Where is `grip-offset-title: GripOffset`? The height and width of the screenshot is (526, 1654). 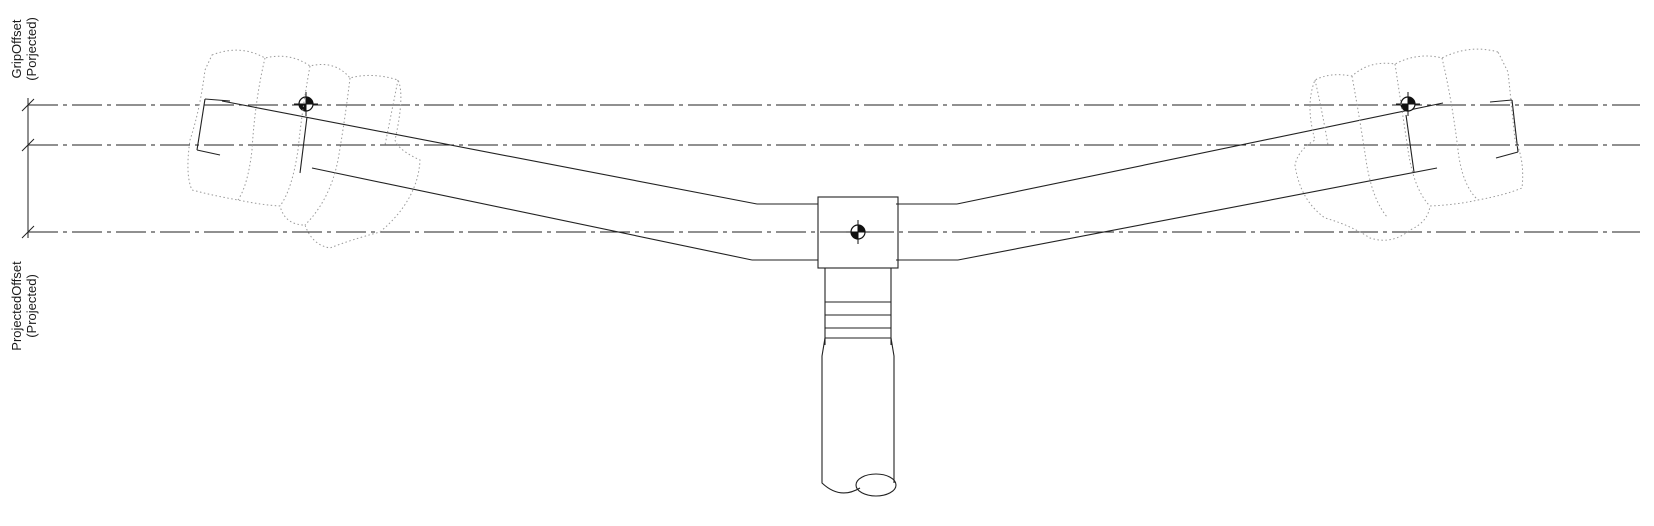
grip-offset-title: GripOffset is located at coordinates (16, 49).